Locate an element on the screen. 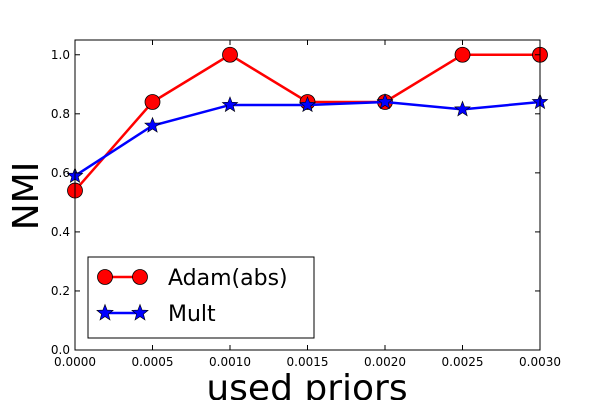 The width and height of the screenshot is (600, 400). legend-box is located at coordinates (201, 297).